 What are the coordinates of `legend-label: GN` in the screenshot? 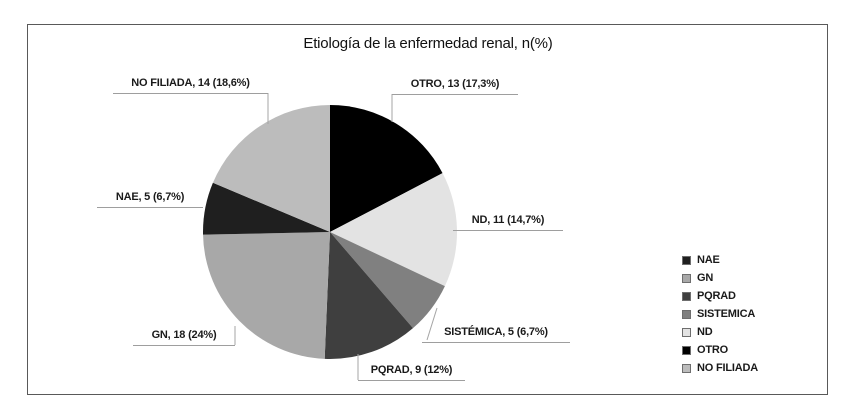 It's located at (705, 278).